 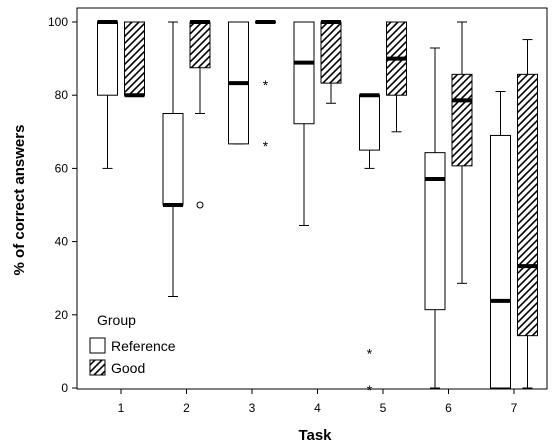 I want to click on y-axis-title: % of correct answers, so click(x=19, y=200).